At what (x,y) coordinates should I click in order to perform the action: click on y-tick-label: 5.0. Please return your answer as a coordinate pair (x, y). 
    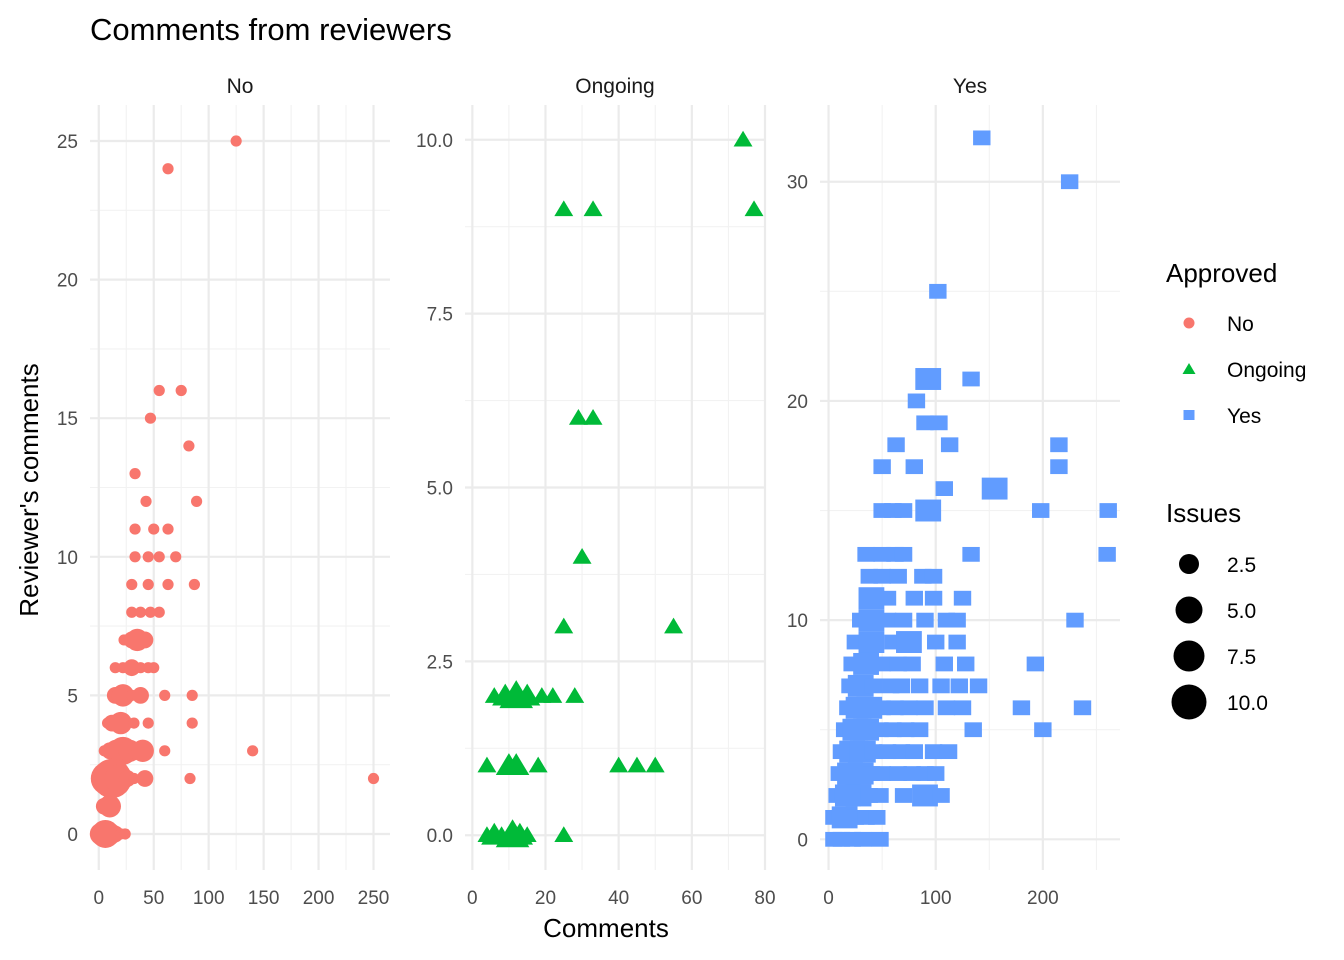
    Looking at the image, I should click on (440, 489).